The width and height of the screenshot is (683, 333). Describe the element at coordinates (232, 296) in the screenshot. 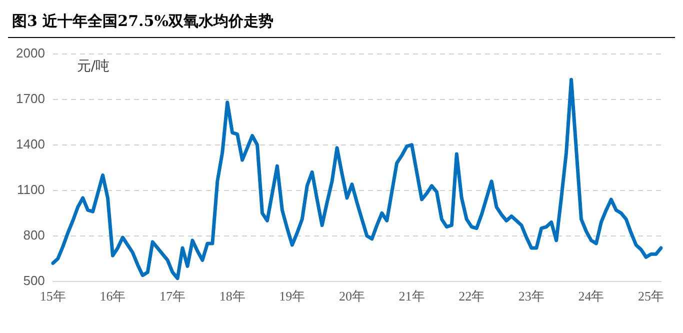

I see `x-tick-label: 18年` at that location.